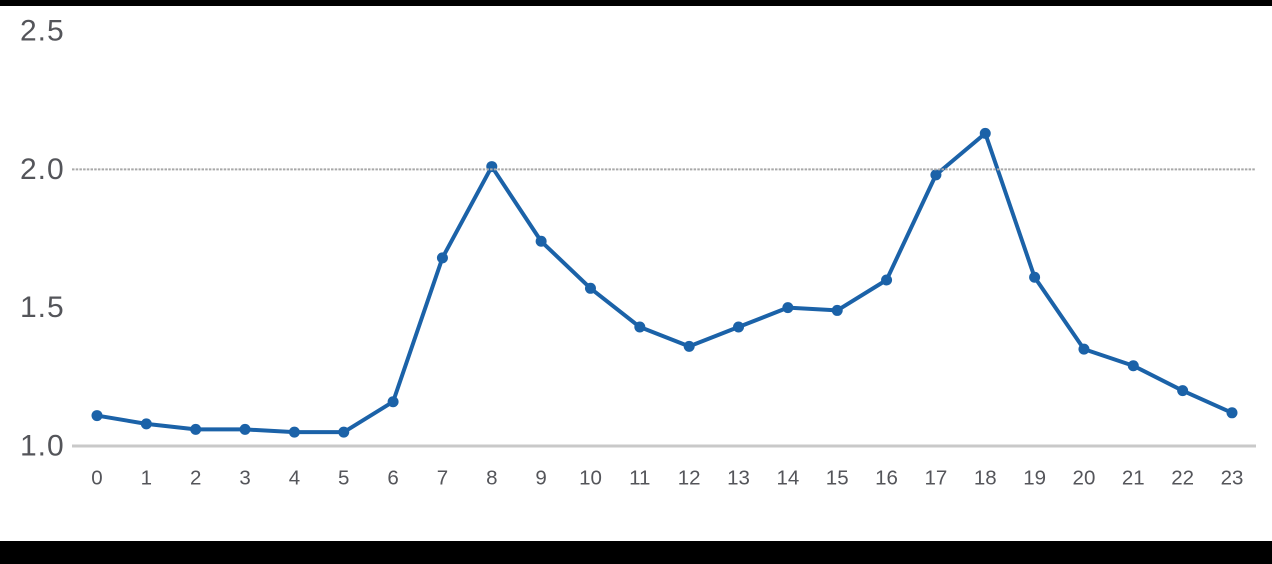 This screenshot has height=564, width=1272. What do you see at coordinates (590, 478) in the screenshot?
I see `x-tick-label: 10` at bounding box center [590, 478].